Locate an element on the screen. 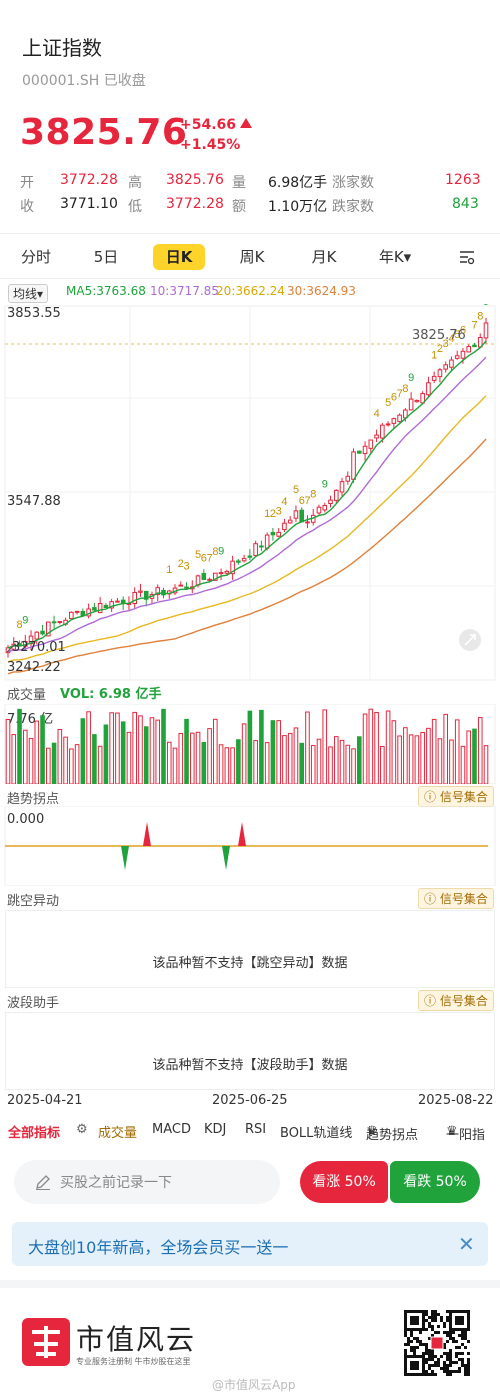  wave-label: 波段助手 is located at coordinates (33, 1003).